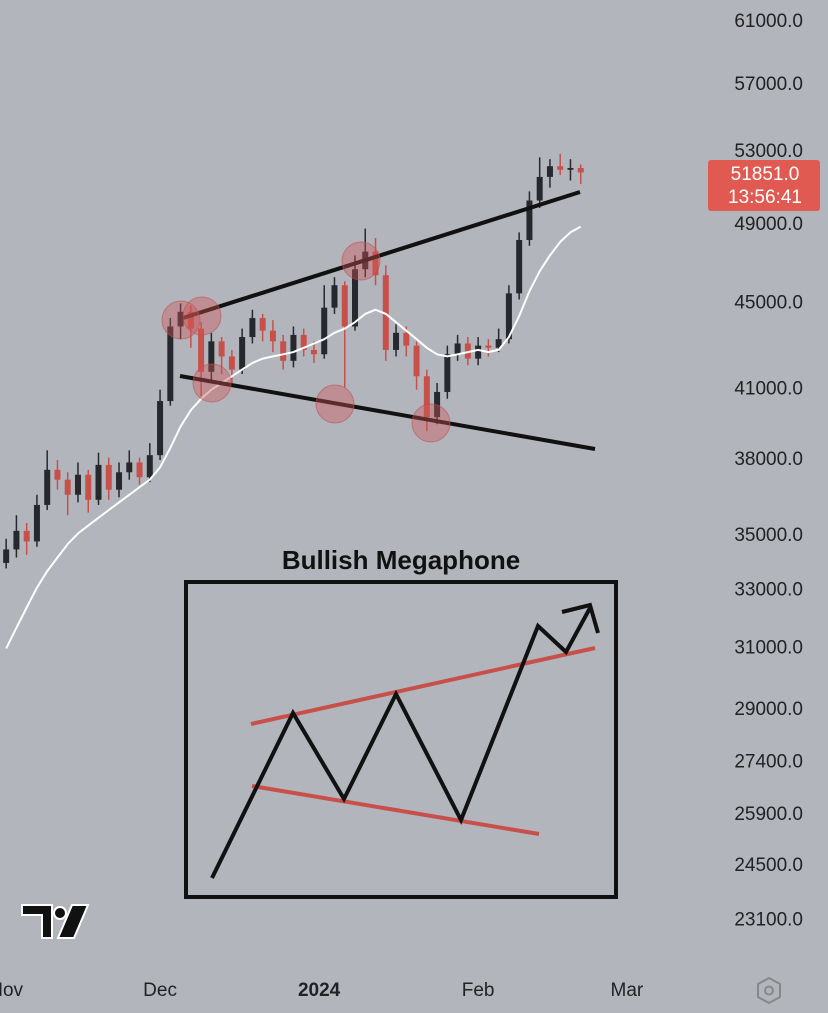  What do you see at coordinates (768, 303) in the screenshot?
I see `y-tick-label: 45000.0` at bounding box center [768, 303].